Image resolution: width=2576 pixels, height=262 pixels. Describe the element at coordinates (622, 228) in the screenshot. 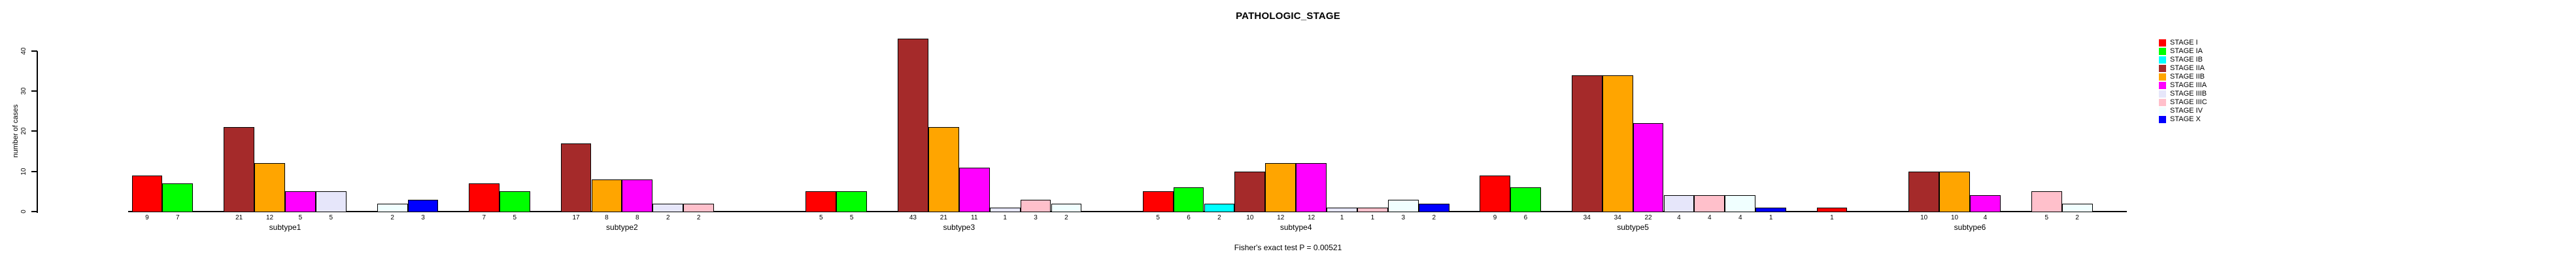

I see `x-category-label: subtype2` at that location.